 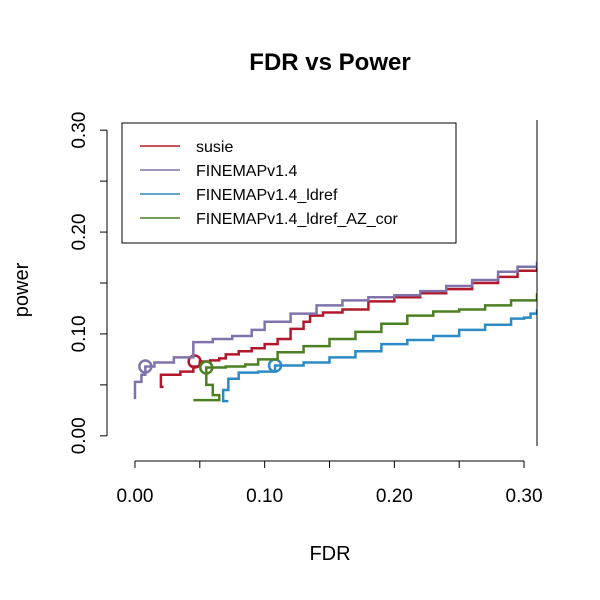 What do you see at coordinates (88, 283) in the screenshot?
I see `y-axis: 0.00 0.10 0.20 0.30` at bounding box center [88, 283].